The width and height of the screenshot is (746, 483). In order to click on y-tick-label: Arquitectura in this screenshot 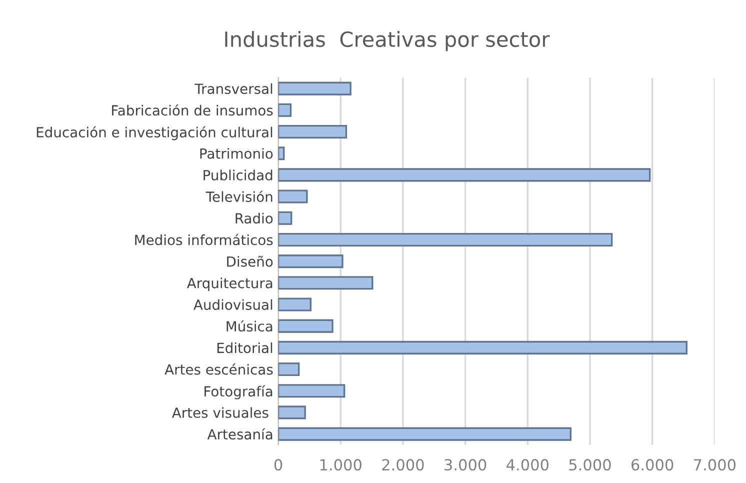, I will do `click(229, 285)`.